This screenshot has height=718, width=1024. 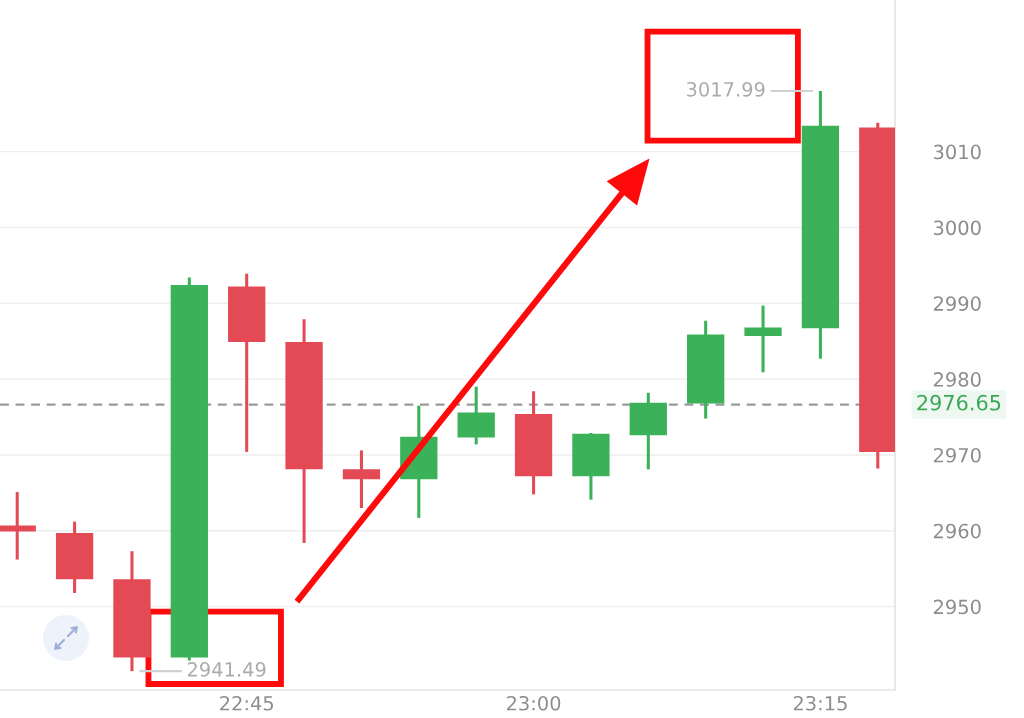 What do you see at coordinates (820, 703) in the screenshot?
I see `x-tick-label: 23:15` at bounding box center [820, 703].